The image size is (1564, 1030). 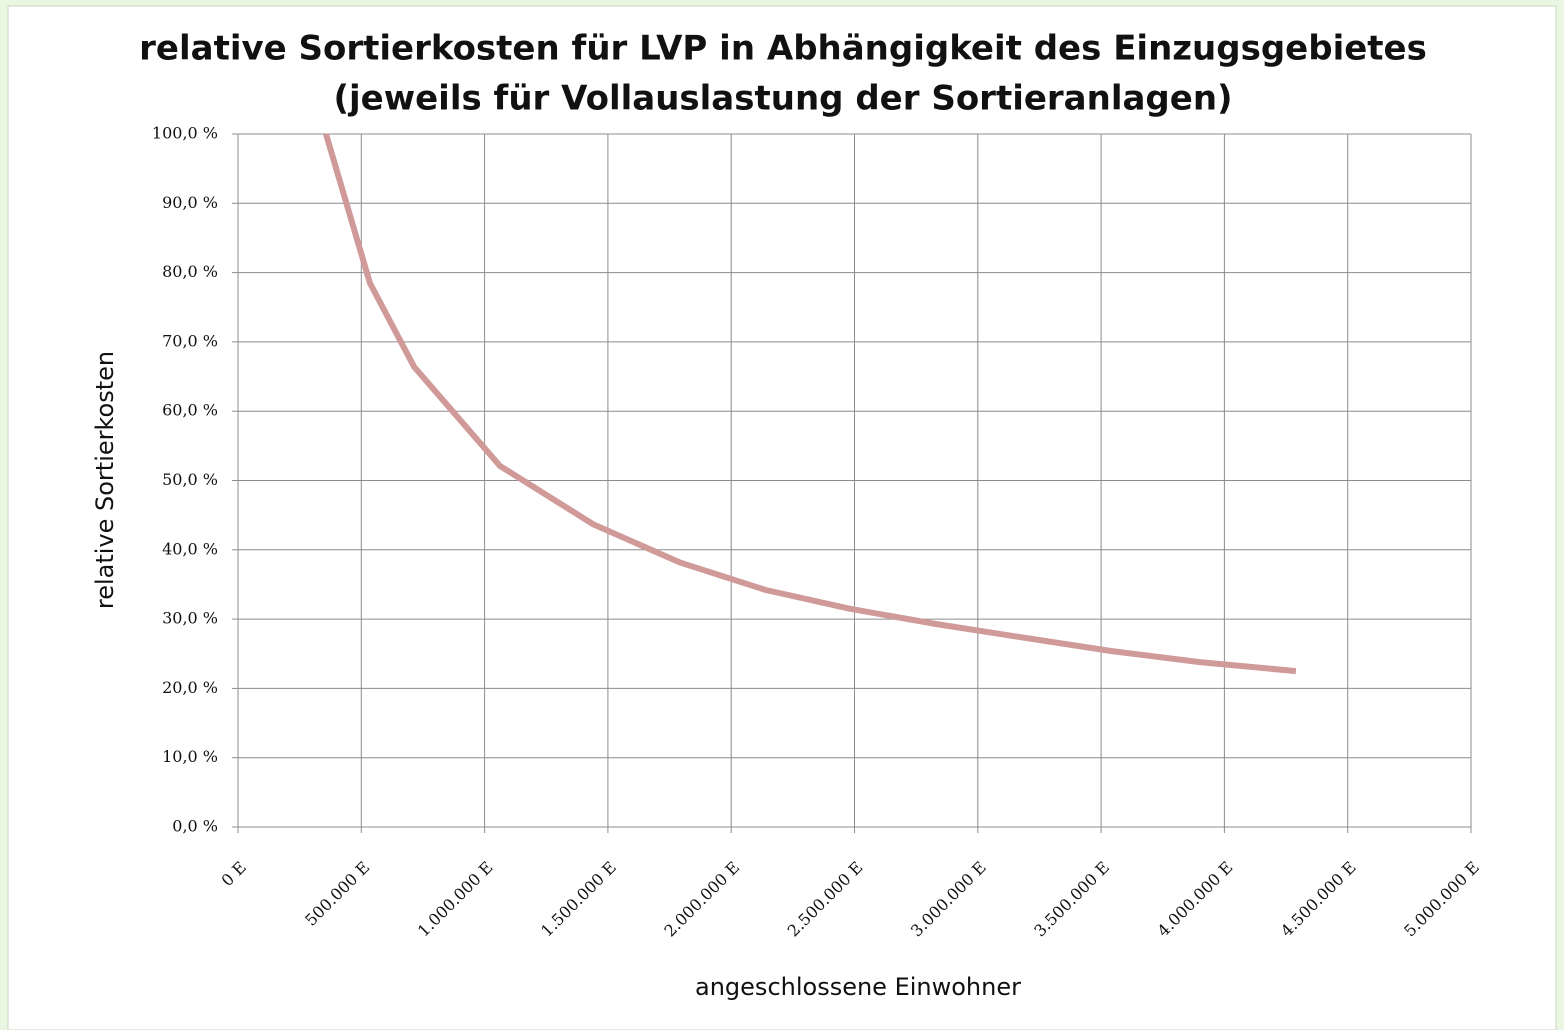 What do you see at coordinates (105, 480) in the screenshot?
I see `y-axis-label: relative Sortierkosten` at bounding box center [105, 480].